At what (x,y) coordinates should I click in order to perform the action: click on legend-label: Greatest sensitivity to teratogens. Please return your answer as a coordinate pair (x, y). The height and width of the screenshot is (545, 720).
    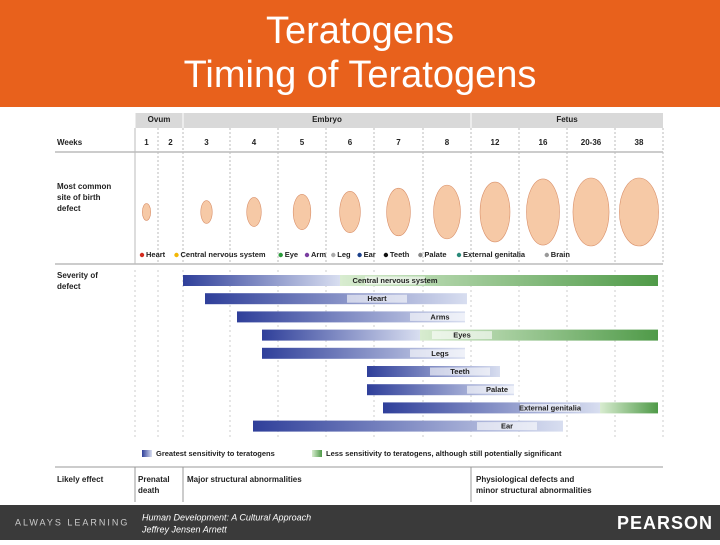
    Looking at the image, I should click on (215, 453).